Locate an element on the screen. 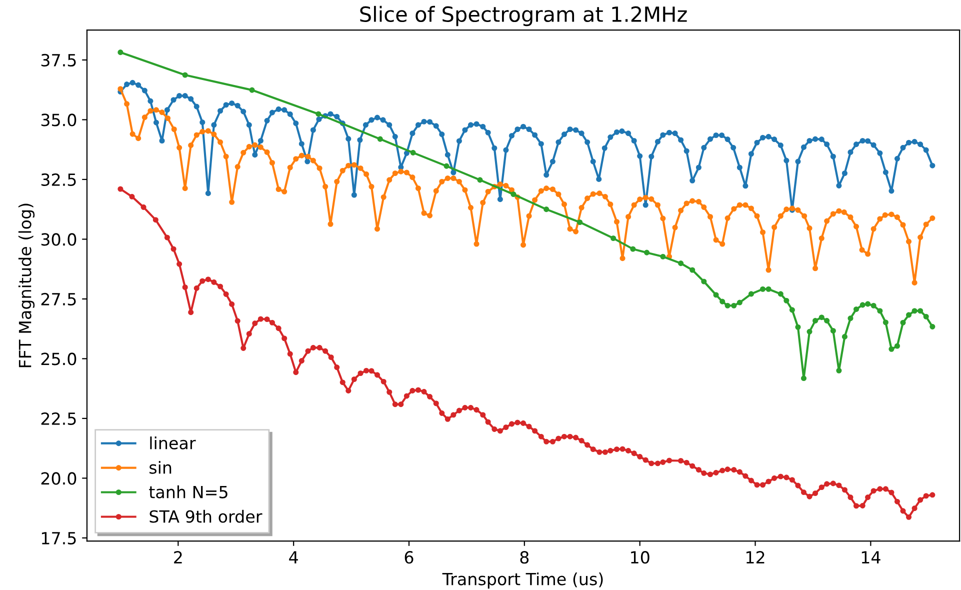  y-tick-label: 30.0 is located at coordinates (58, 239).